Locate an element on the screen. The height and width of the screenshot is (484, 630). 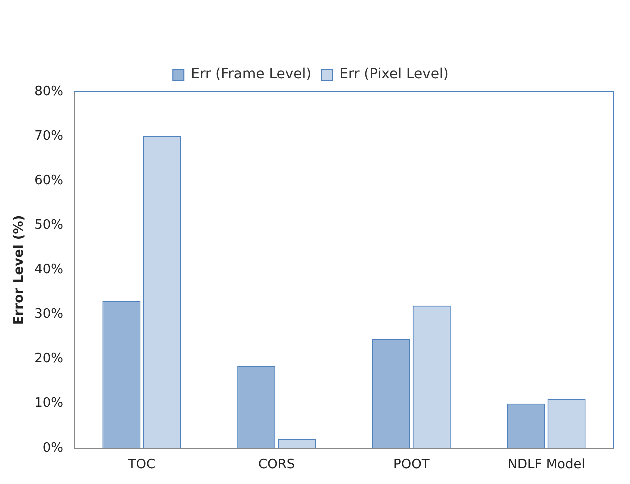
y-axis-title: Error Level (%) is located at coordinates (20, 270).